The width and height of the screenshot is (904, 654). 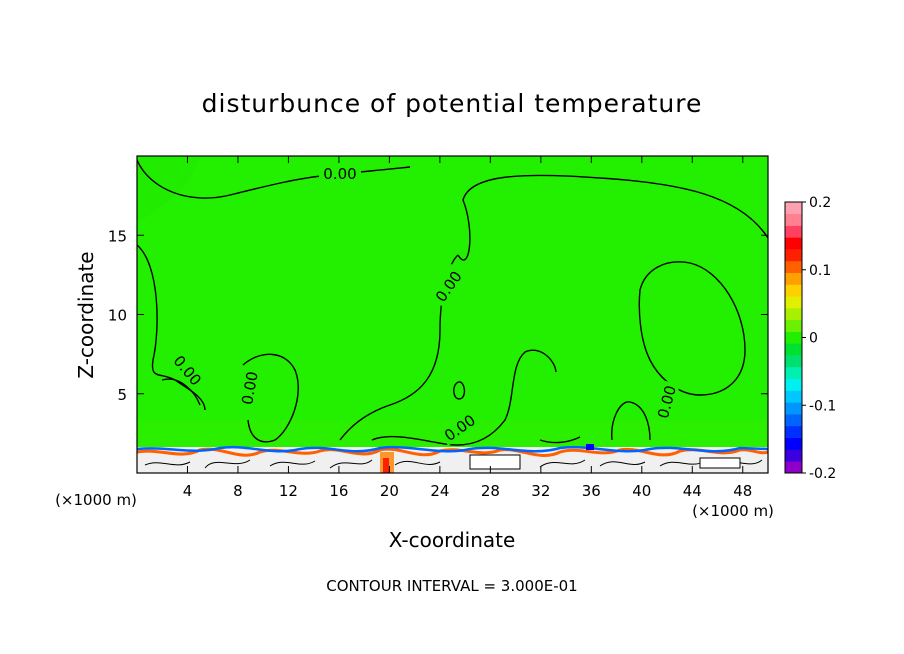 I want to click on x-tick-label: 40, so click(x=641, y=491).